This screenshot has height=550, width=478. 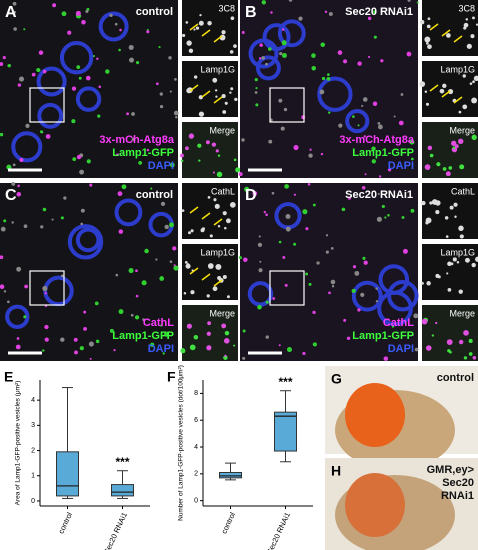 I want to click on significance: ***, so click(x=285, y=382).